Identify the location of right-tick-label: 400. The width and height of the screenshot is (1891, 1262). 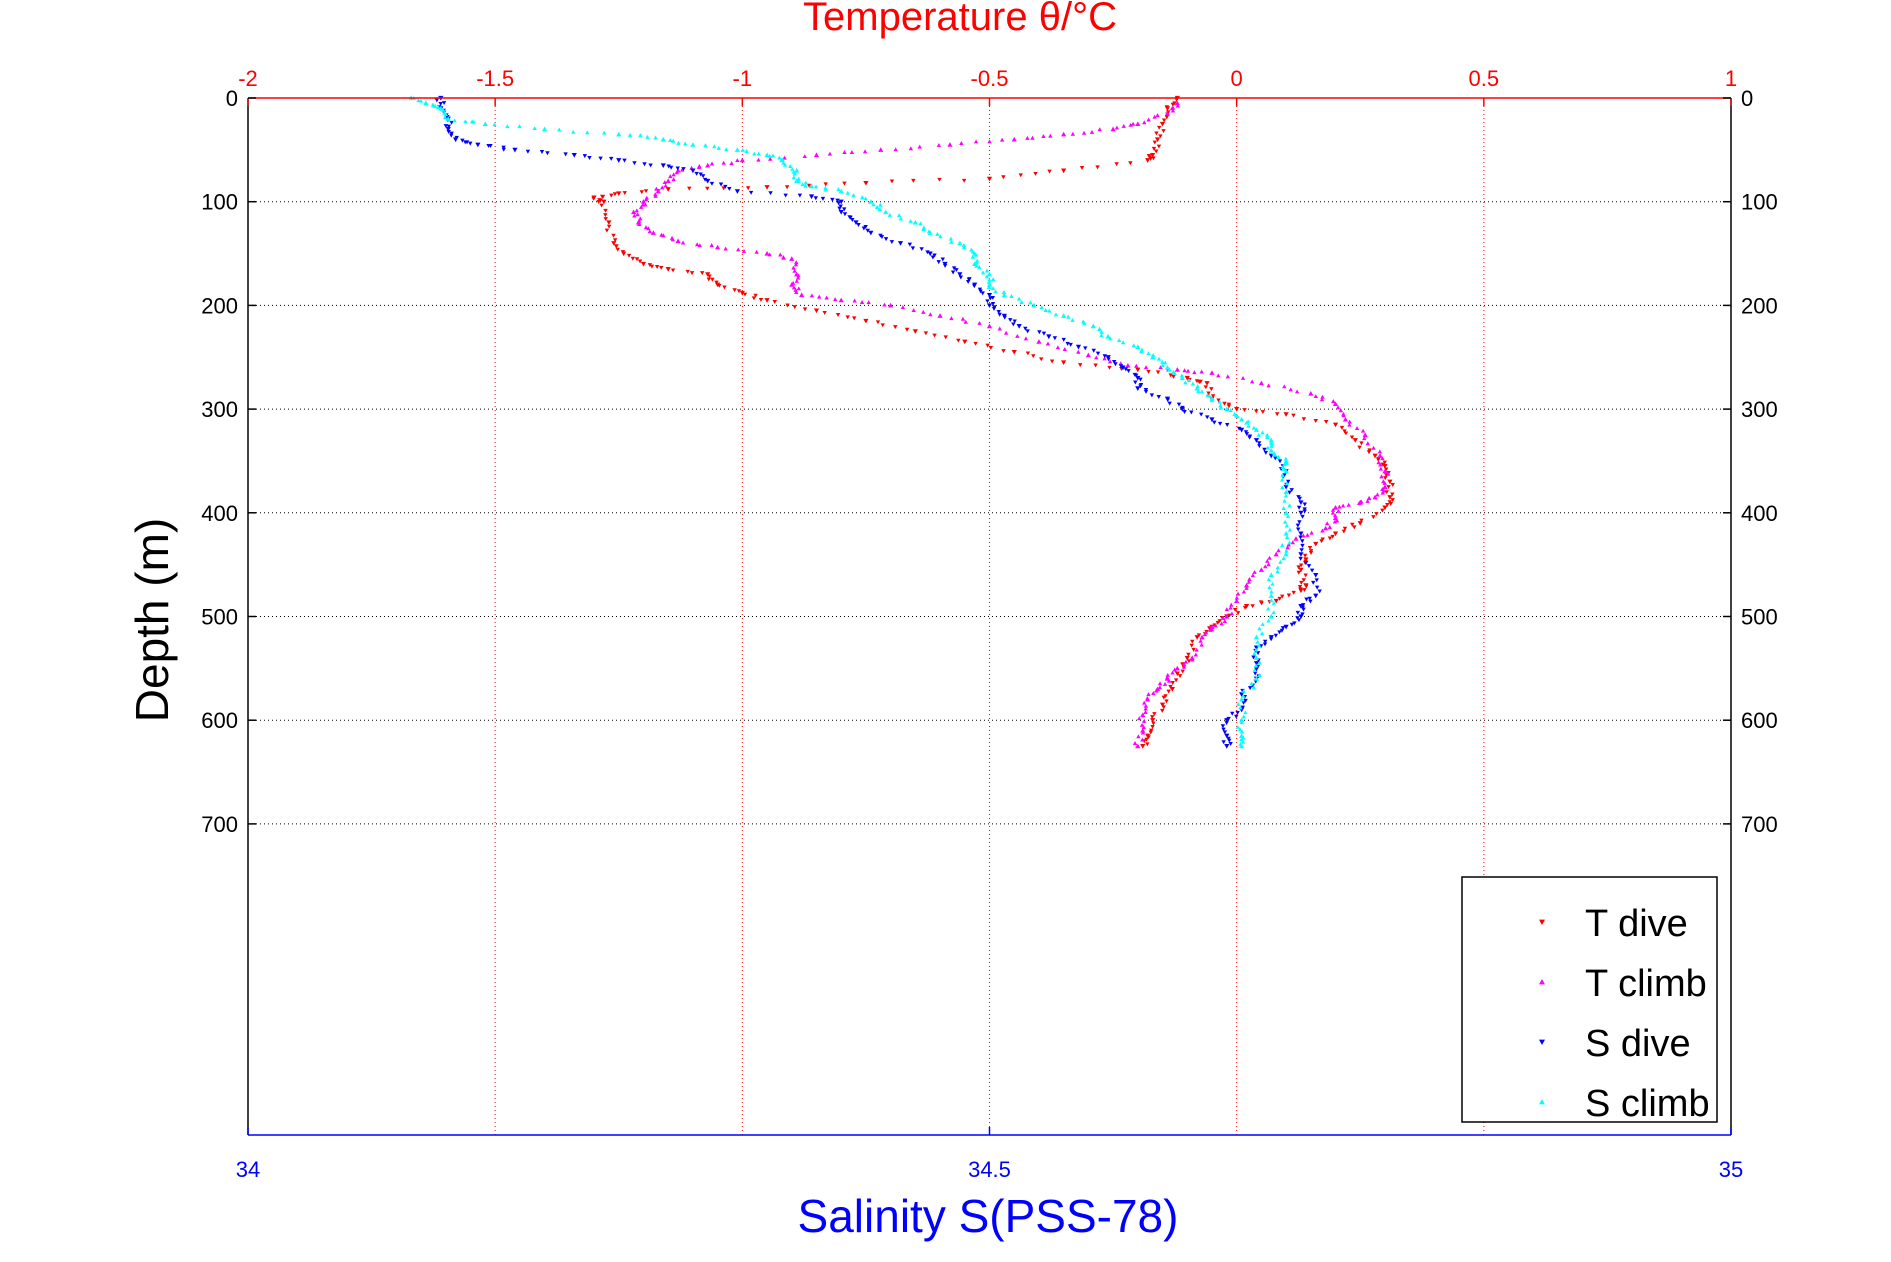
(1759, 513).